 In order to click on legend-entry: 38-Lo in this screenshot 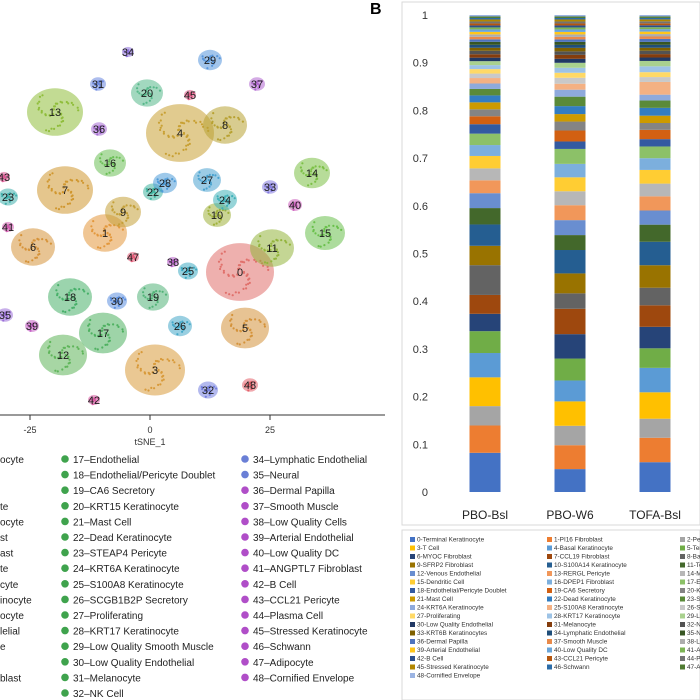, I will do `click(693, 642)`.